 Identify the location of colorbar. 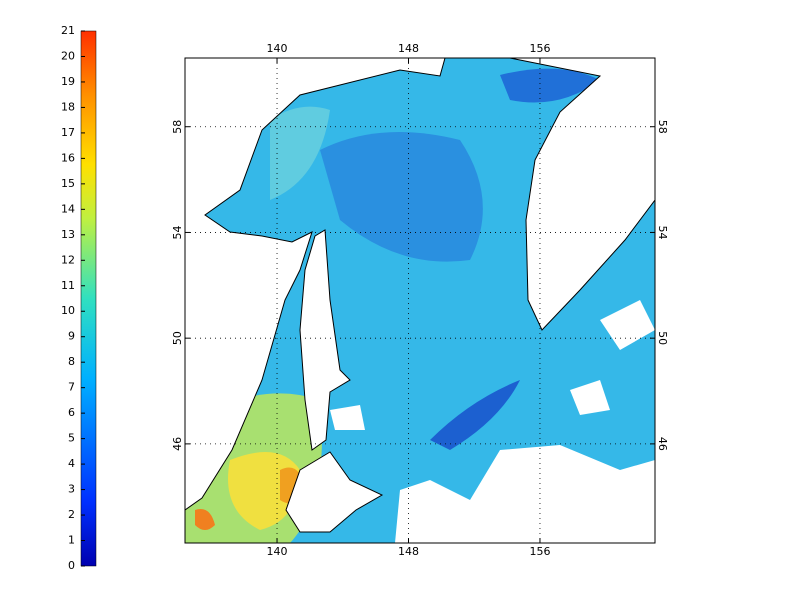
(88, 298).